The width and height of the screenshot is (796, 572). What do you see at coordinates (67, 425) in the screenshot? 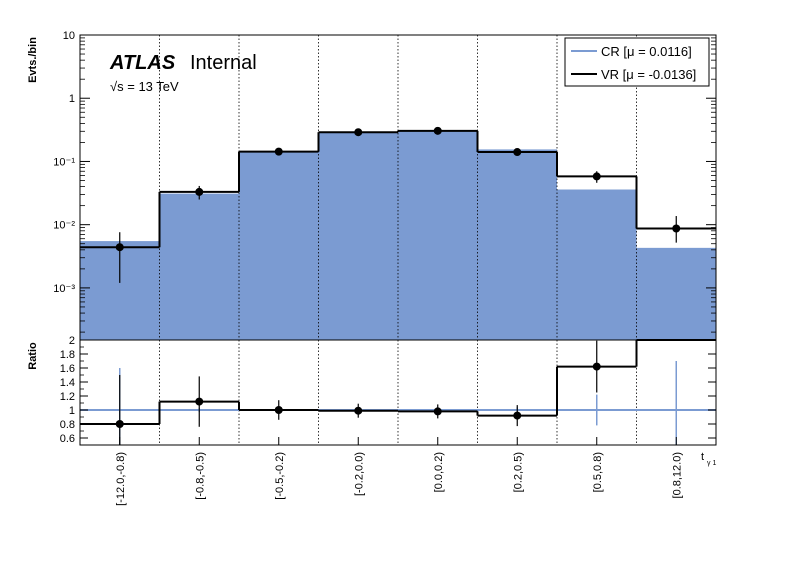
I see `ratio-y-tick-label: 0.8` at bounding box center [67, 425].